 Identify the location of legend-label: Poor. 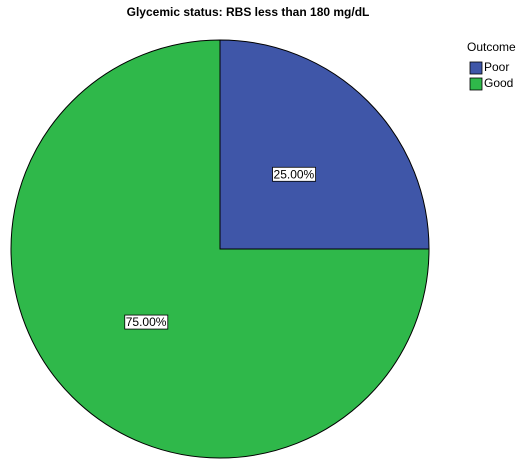
(496, 67).